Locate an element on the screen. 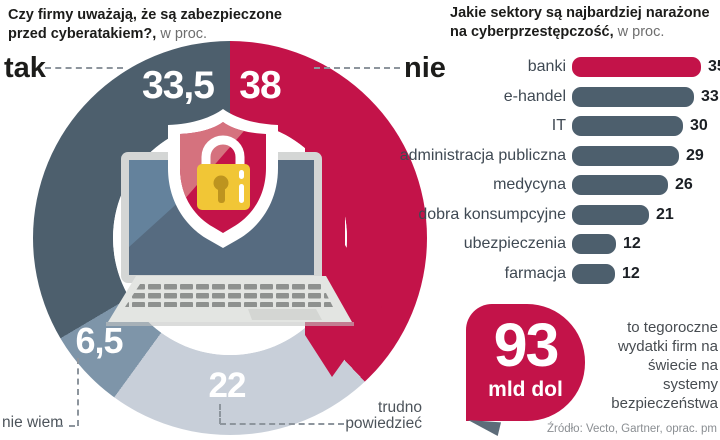 The height and width of the screenshot is (440, 720). bar-value: 35 is located at coordinates (714, 66).